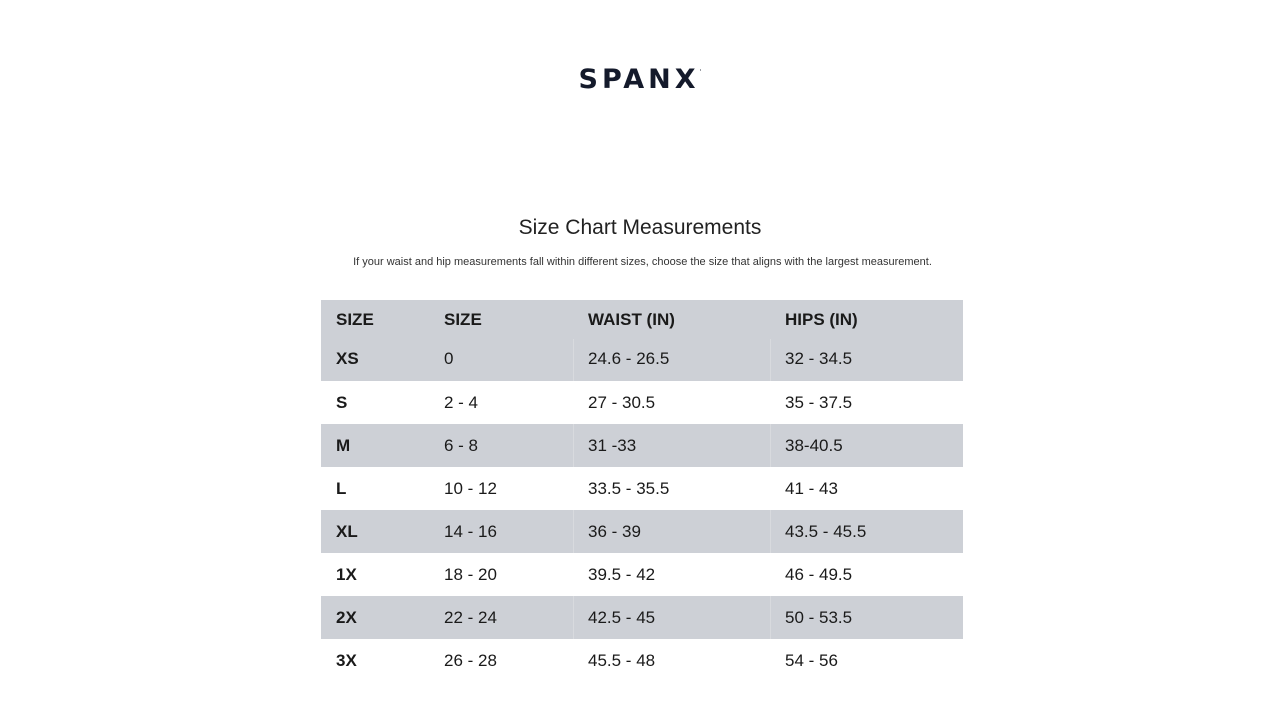 The height and width of the screenshot is (720, 1280). Describe the element at coordinates (346, 617) in the screenshot. I see `table-cell: 2X` at that location.